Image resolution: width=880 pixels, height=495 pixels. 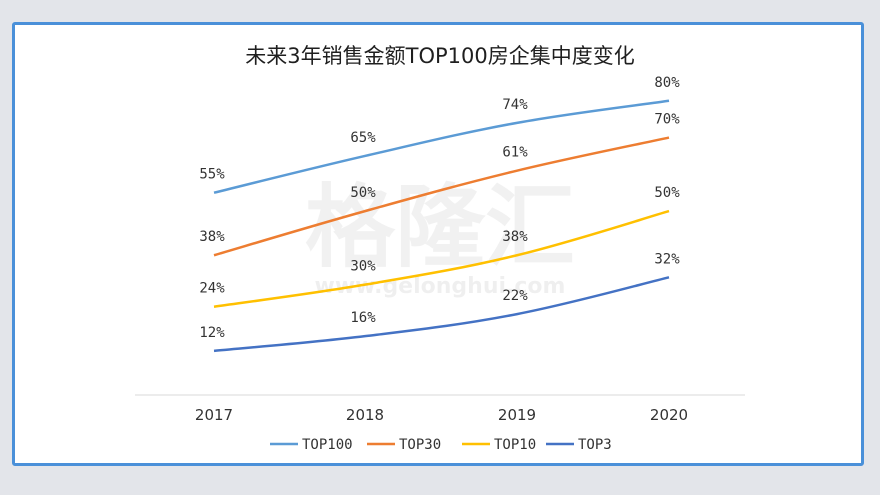 What do you see at coordinates (667, 259) in the screenshot?
I see `data-label-top3-2020: 32%` at bounding box center [667, 259].